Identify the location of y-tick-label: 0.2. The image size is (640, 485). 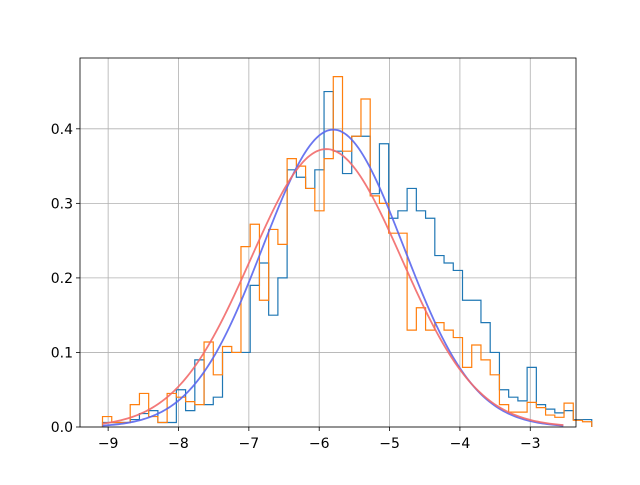
(62, 279).